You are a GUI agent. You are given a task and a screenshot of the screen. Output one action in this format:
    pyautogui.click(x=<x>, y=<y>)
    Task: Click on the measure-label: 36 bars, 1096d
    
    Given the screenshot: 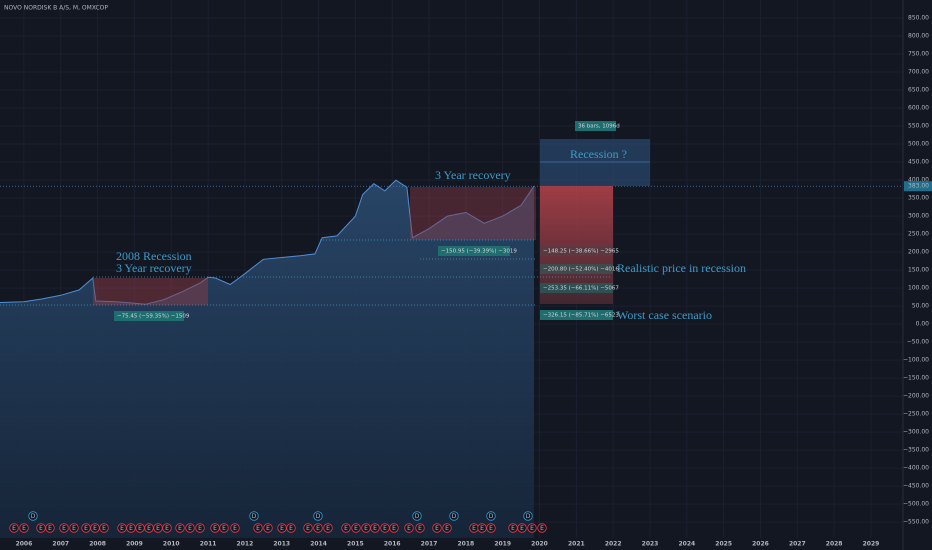 What is the action you would take?
    pyautogui.click(x=599, y=127)
    